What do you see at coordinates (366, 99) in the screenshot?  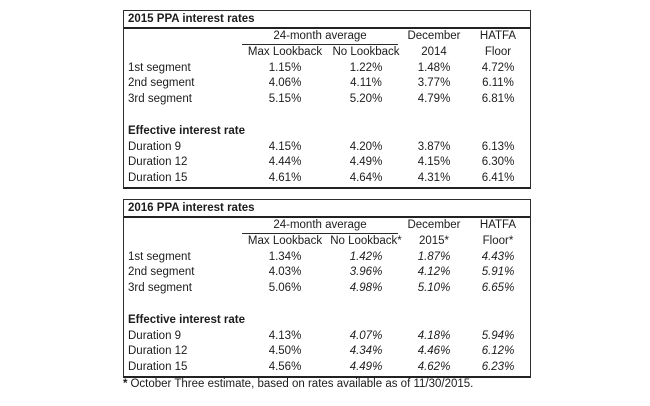 I see `rate-value: 5.20%` at bounding box center [366, 99].